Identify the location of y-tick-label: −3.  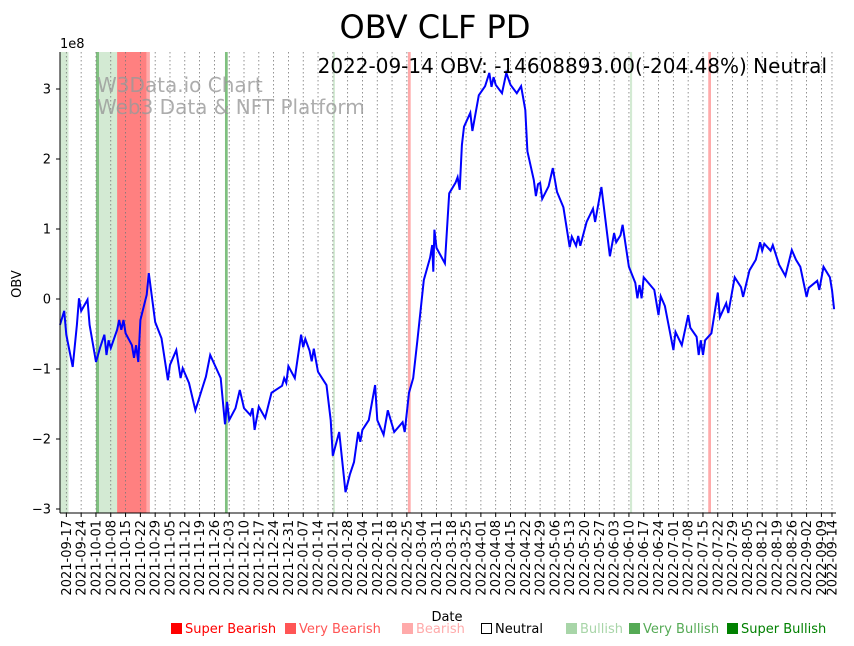
(41, 510).